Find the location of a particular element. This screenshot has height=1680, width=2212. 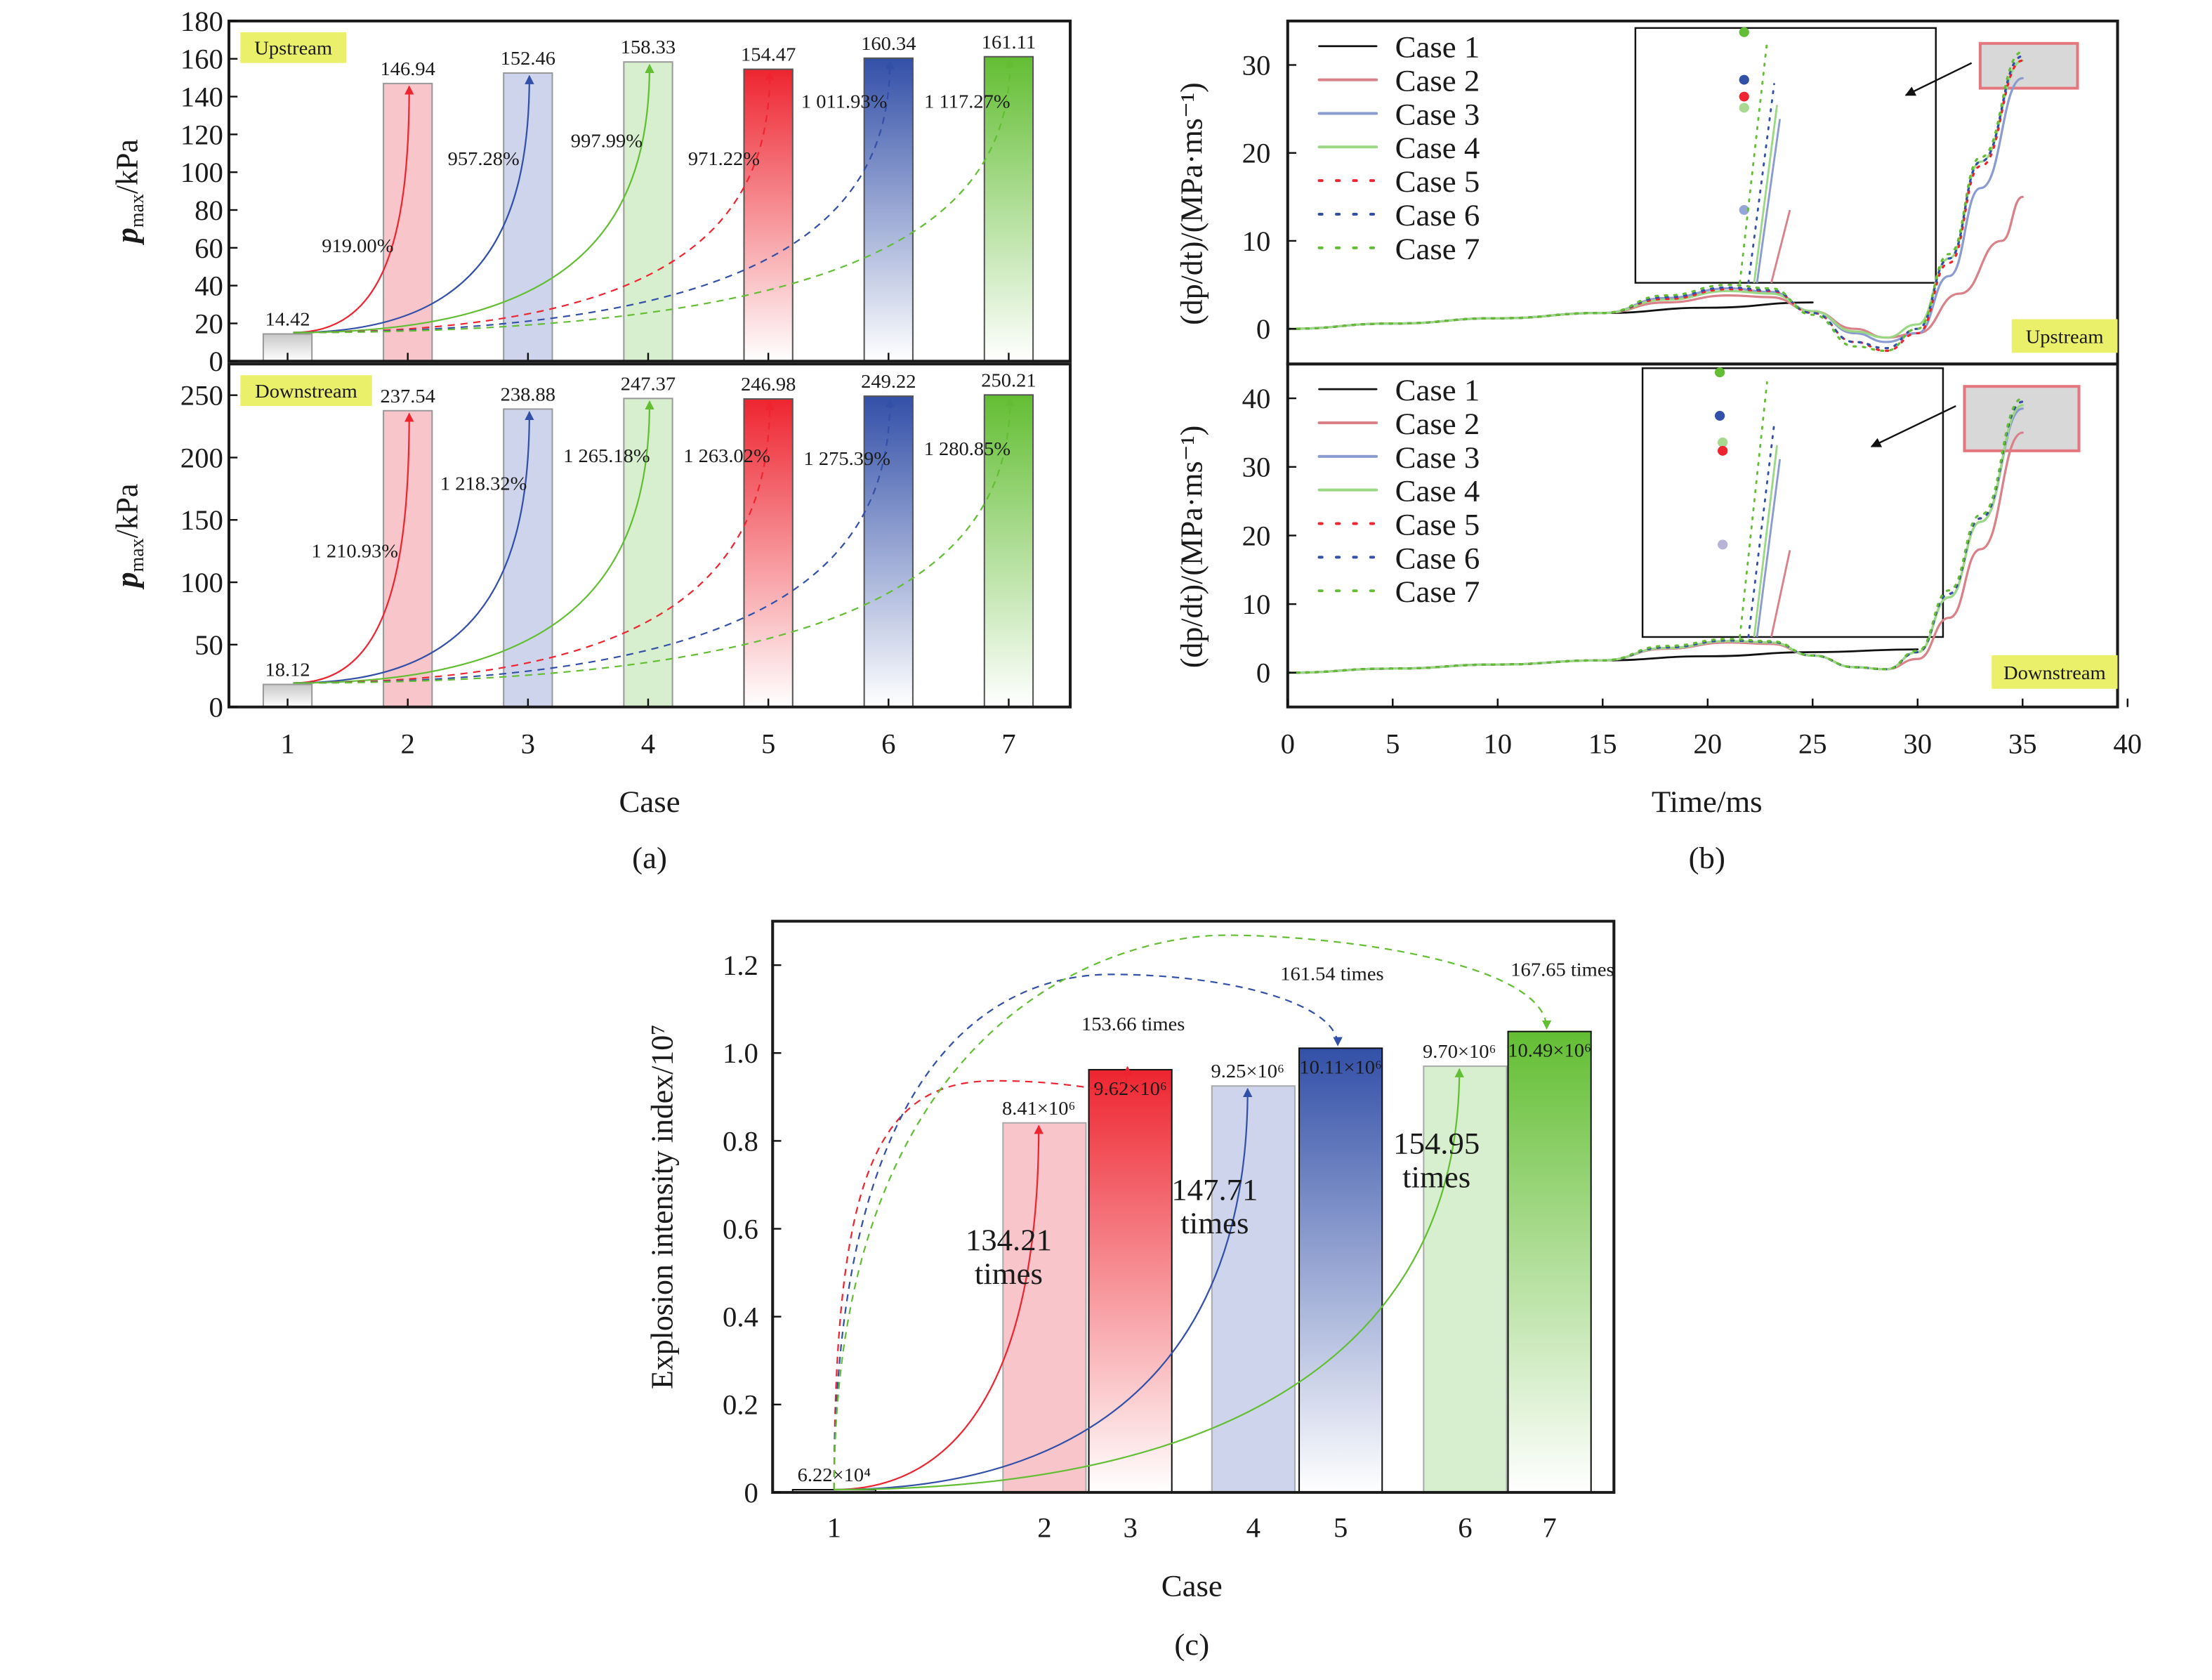

x-tick-label: 10 is located at coordinates (1497, 744).